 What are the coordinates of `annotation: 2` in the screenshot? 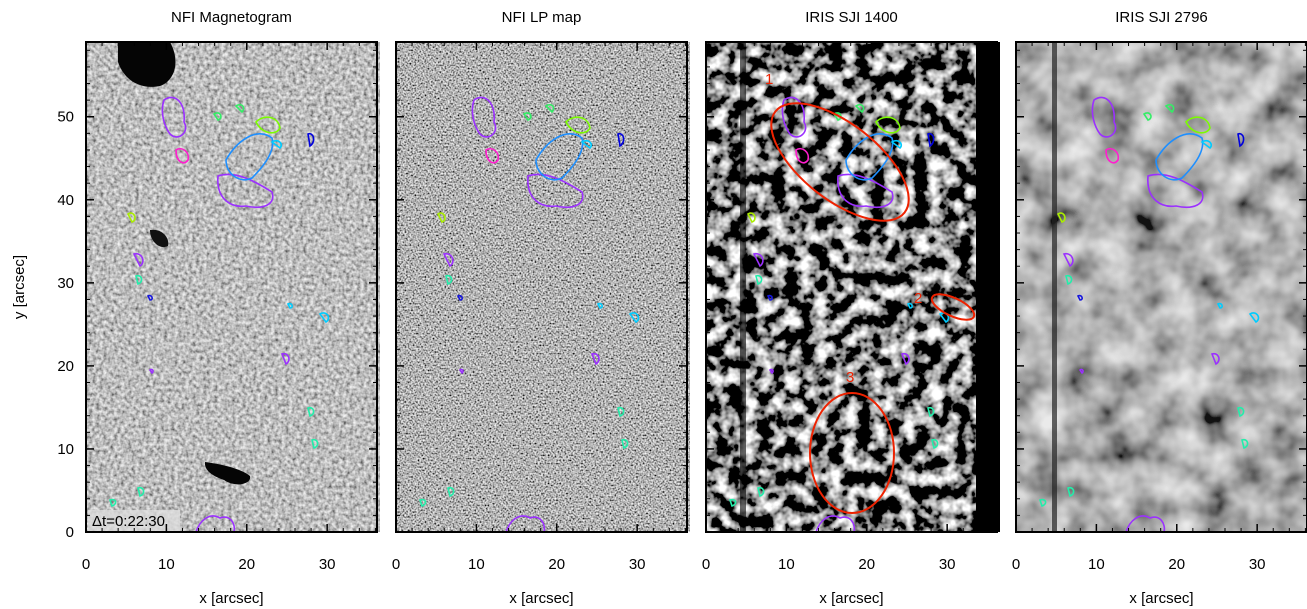 It's located at (918, 298).